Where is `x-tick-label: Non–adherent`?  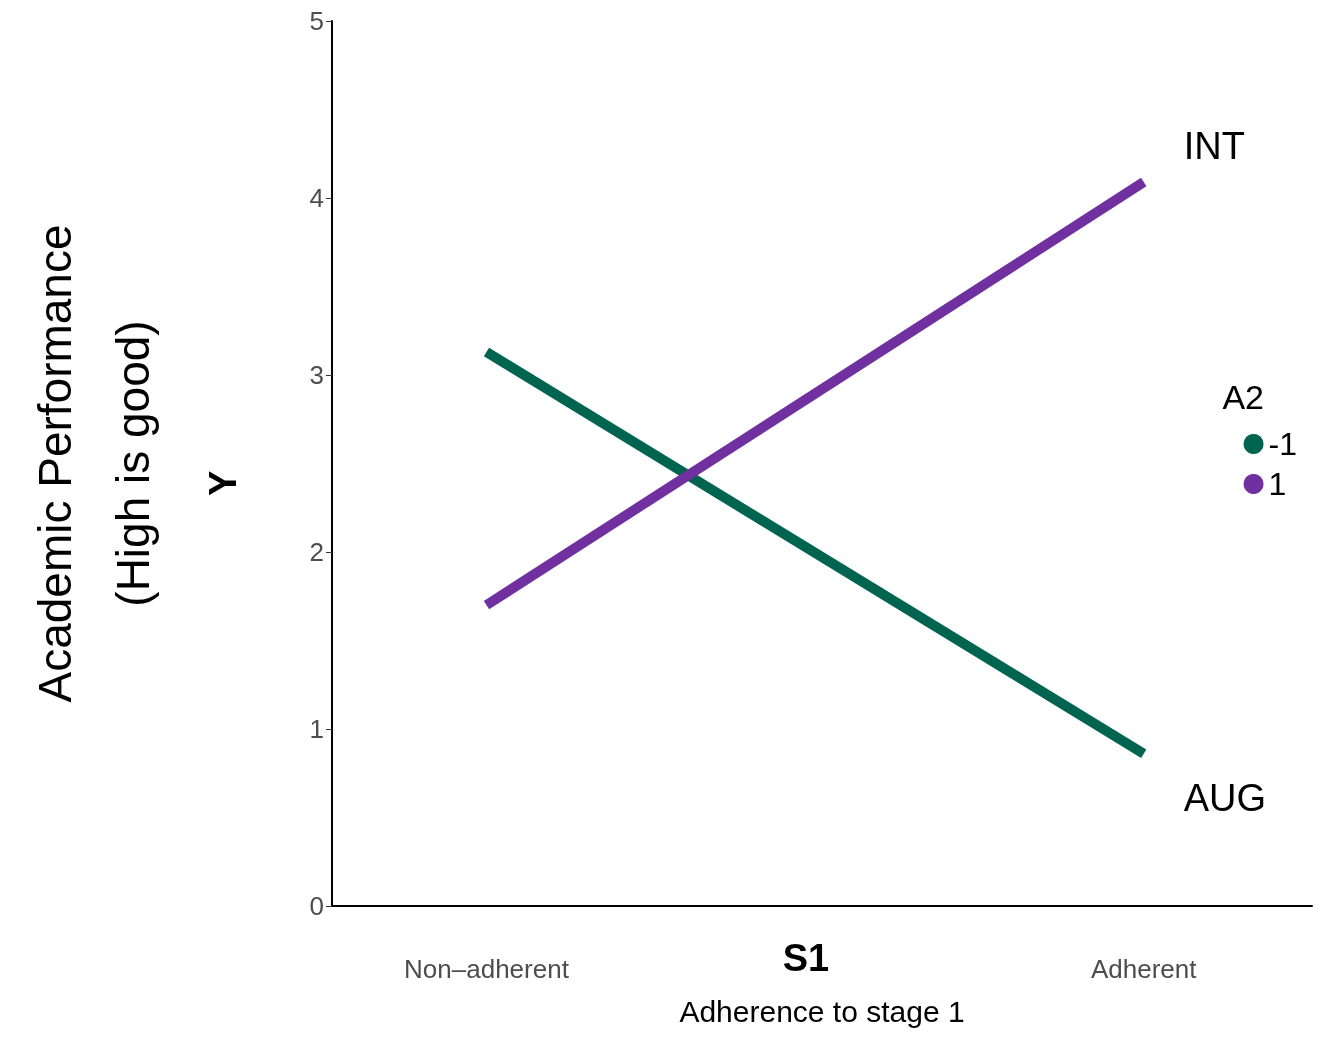 x-tick-label: Non–adherent is located at coordinates (487, 969).